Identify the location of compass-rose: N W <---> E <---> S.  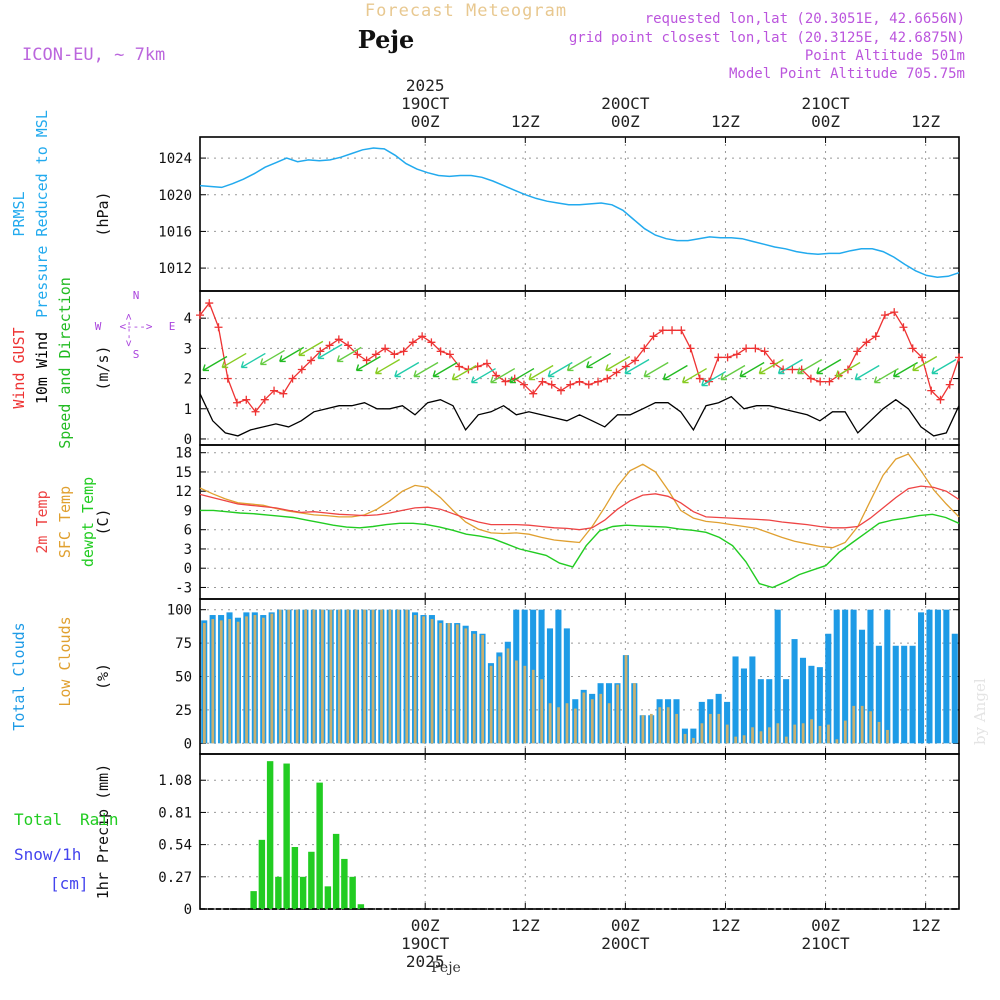
(135, 325).